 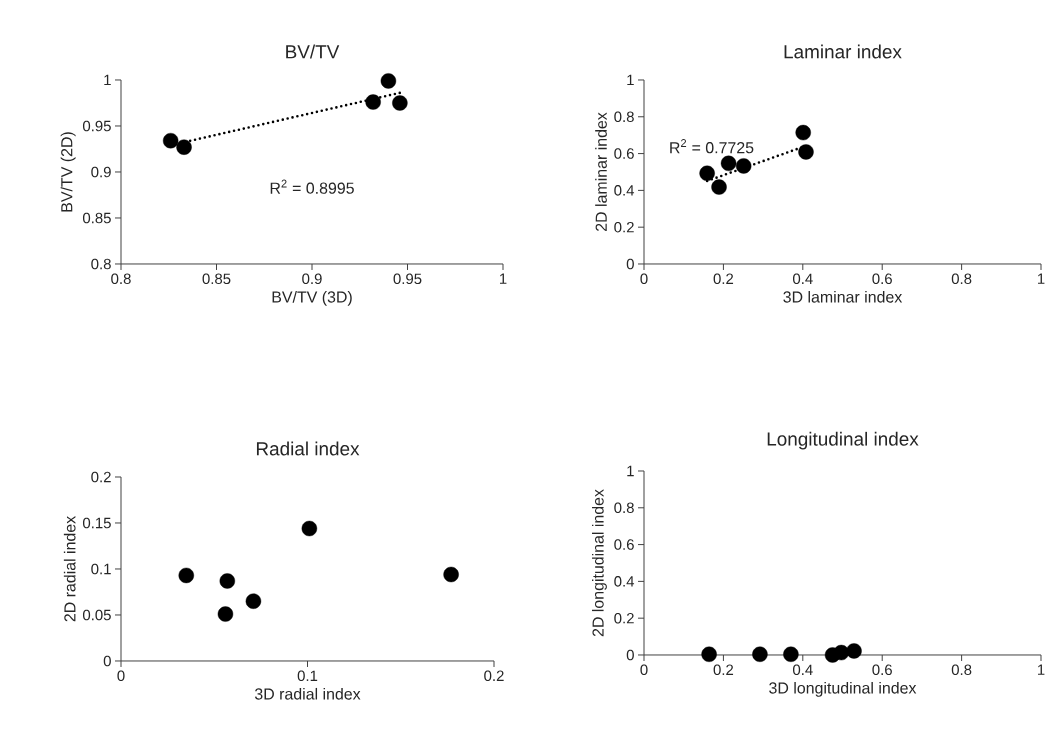 I want to click on x-tick-label: 0.1, so click(x=307, y=676).